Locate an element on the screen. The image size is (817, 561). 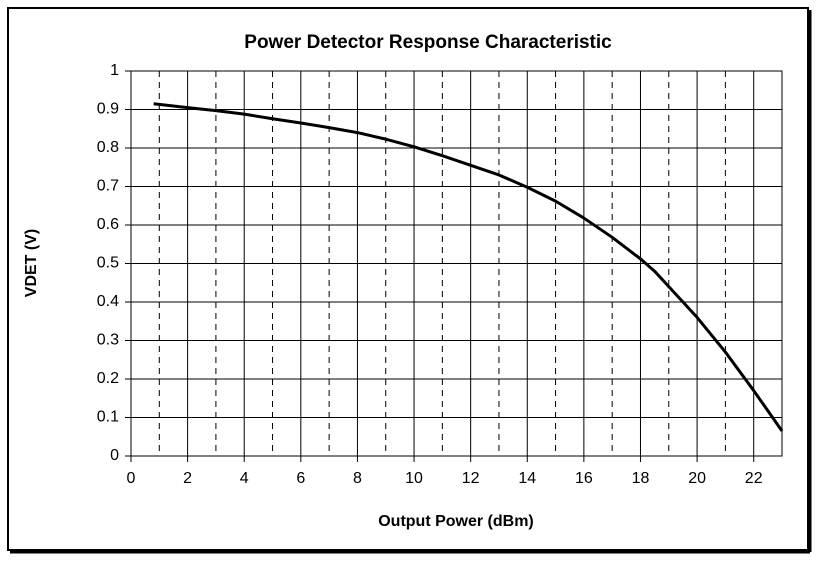
x-tick-label: 14 is located at coordinates (527, 478).